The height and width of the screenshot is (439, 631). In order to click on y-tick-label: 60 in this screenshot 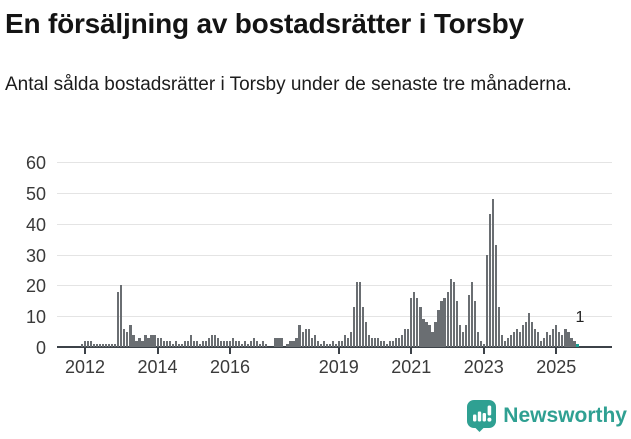, I will do `click(35, 163)`.